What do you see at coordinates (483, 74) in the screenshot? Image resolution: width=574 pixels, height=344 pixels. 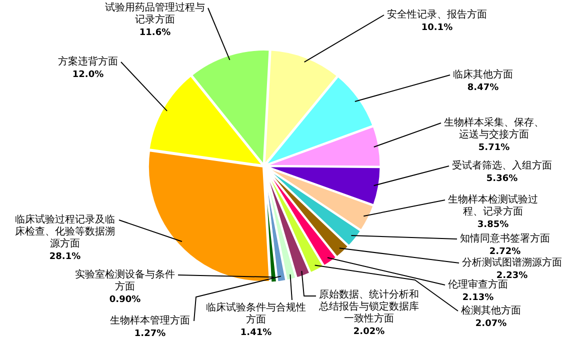 I see `slice-label: 临床其他方面` at bounding box center [483, 74].